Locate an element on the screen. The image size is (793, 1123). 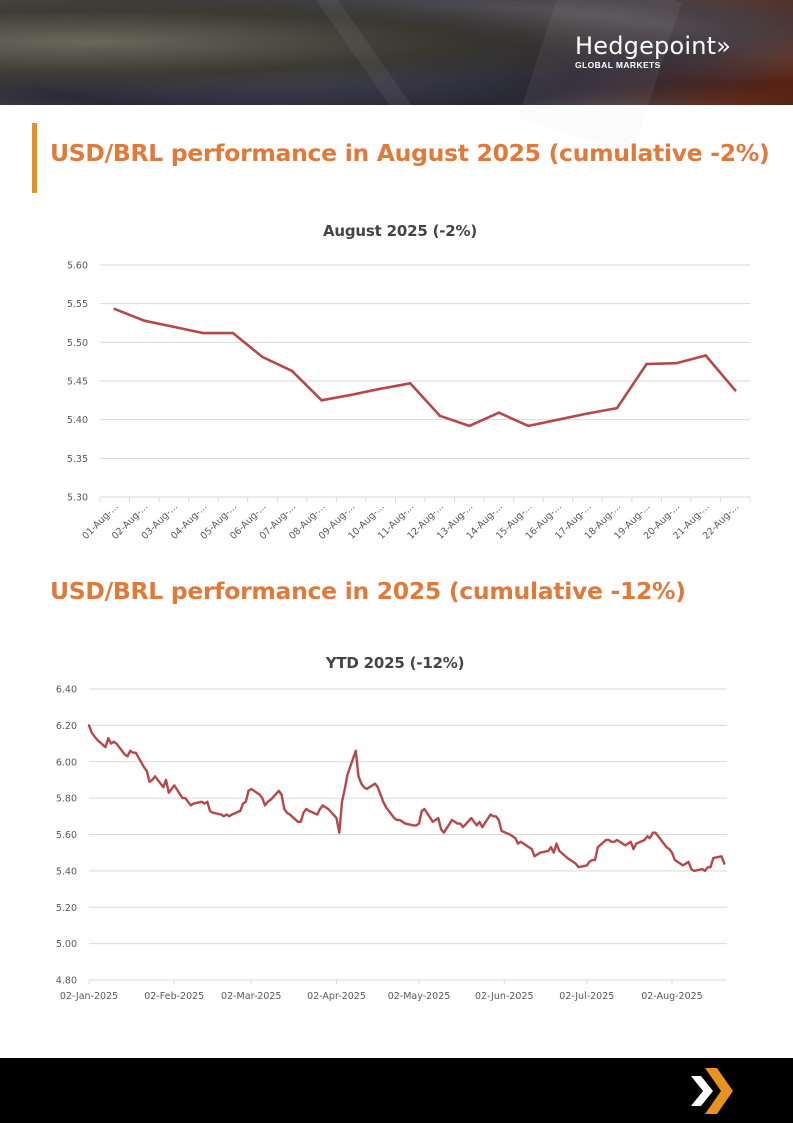
y-tick-label: 4.80 is located at coordinates (66, 981).